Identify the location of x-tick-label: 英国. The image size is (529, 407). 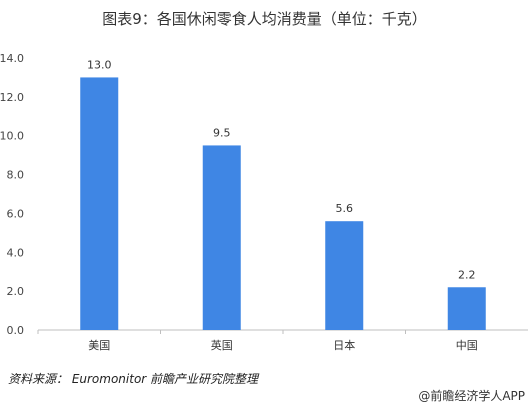
(222, 345).